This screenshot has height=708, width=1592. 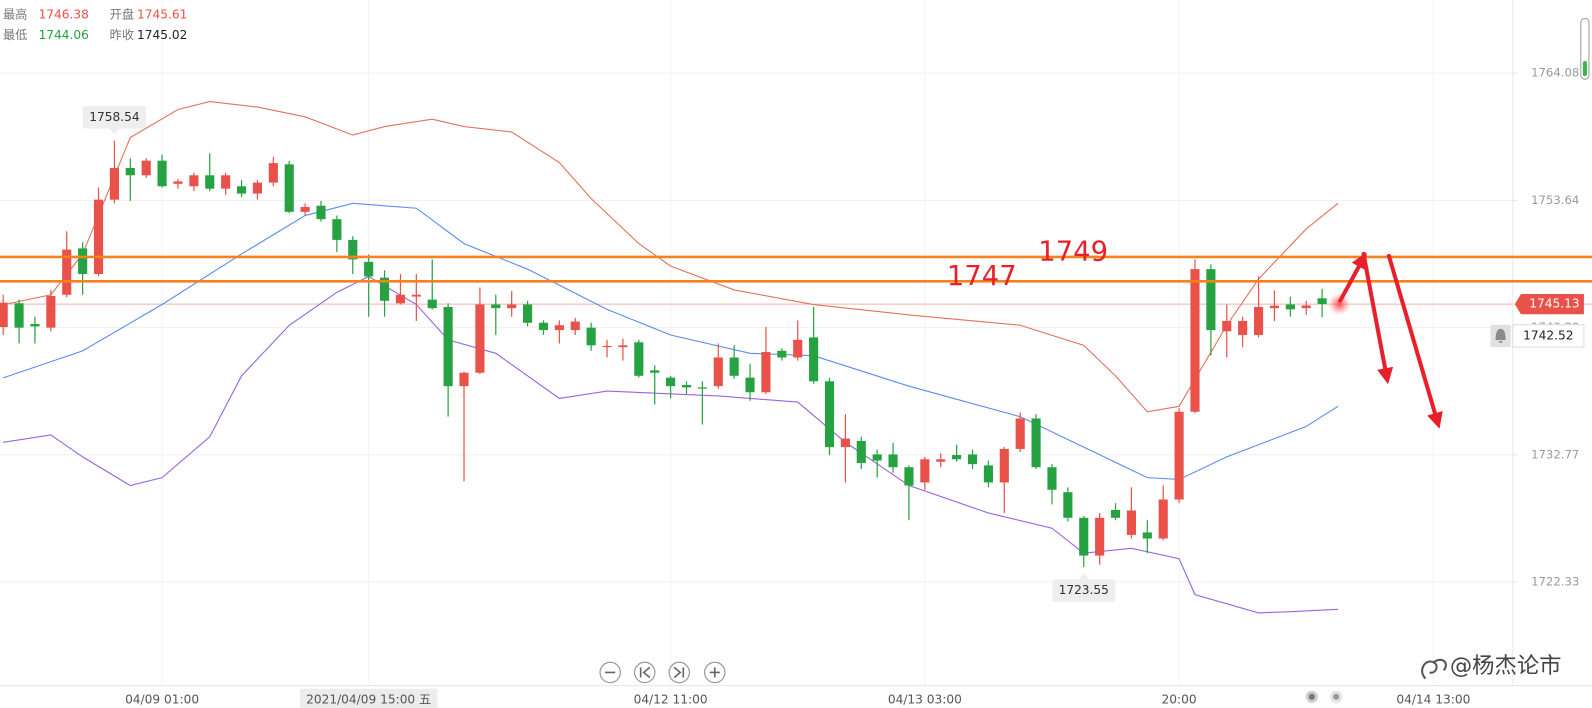 I want to click on scrollbar, so click(x=1585, y=48).